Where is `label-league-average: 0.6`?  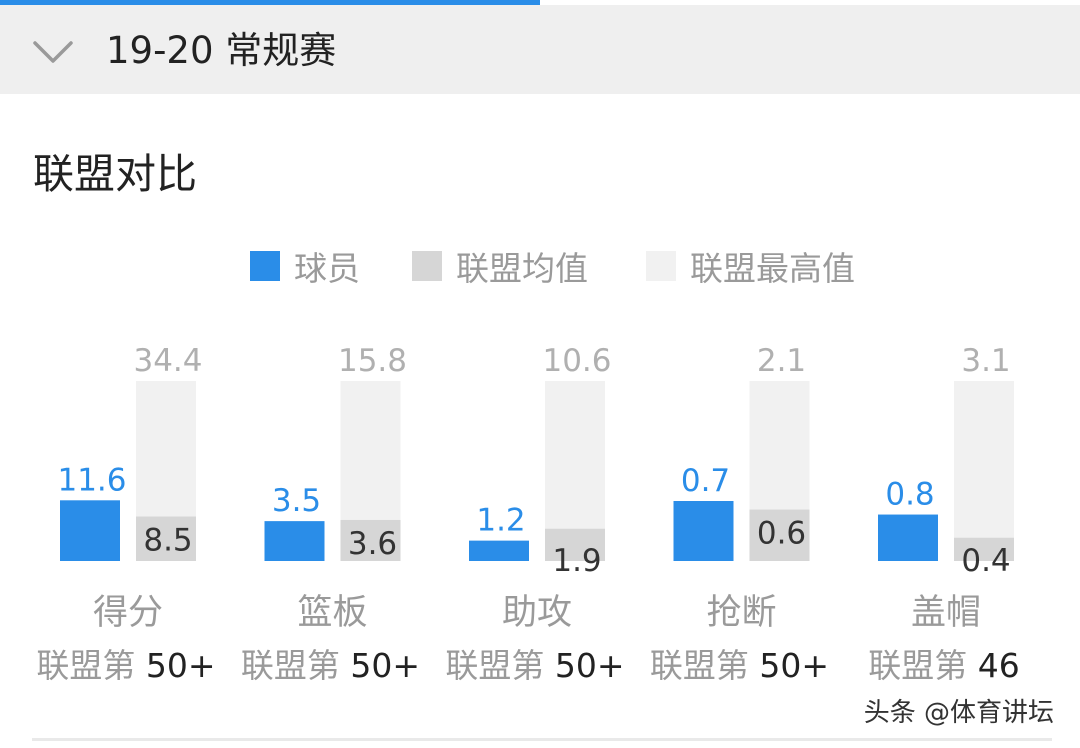 label-league-average: 0.6 is located at coordinates (781, 534).